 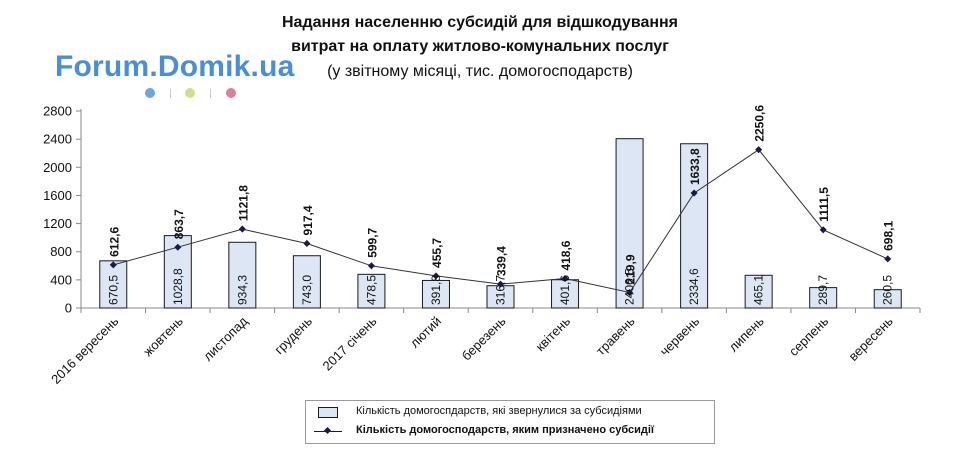 What do you see at coordinates (150, 93) in the screenshot?
I see `watermark-dot-blue` at bounding box center [150, 93].